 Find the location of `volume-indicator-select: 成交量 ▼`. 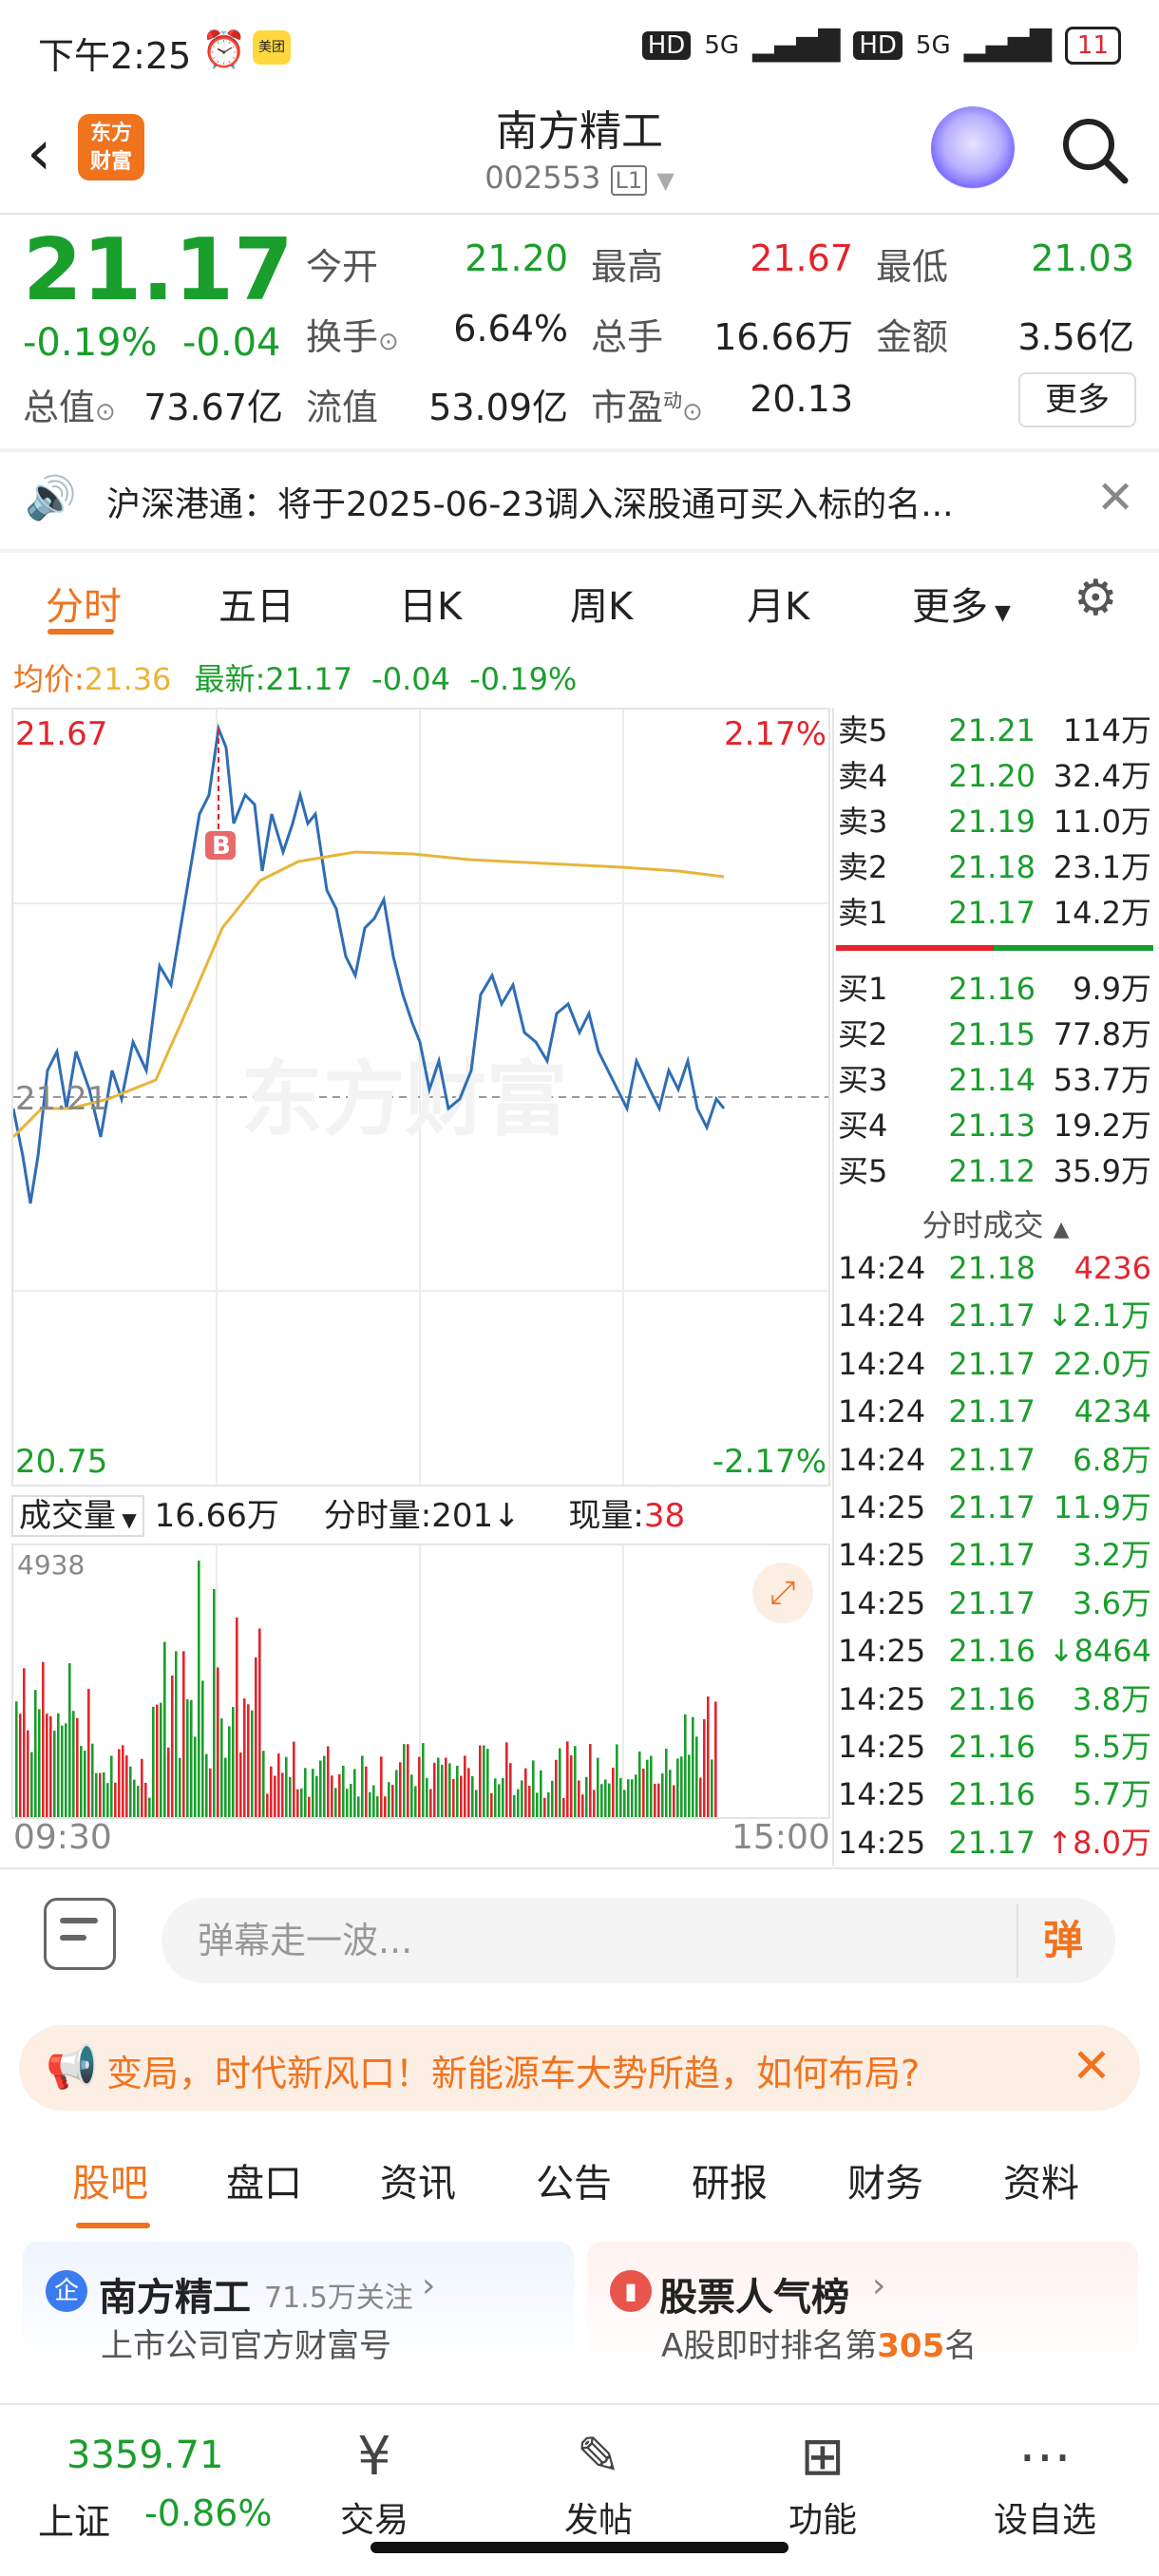

volume-indicator-select: 成交量 ▼ is located at coordinates (77, 1516).